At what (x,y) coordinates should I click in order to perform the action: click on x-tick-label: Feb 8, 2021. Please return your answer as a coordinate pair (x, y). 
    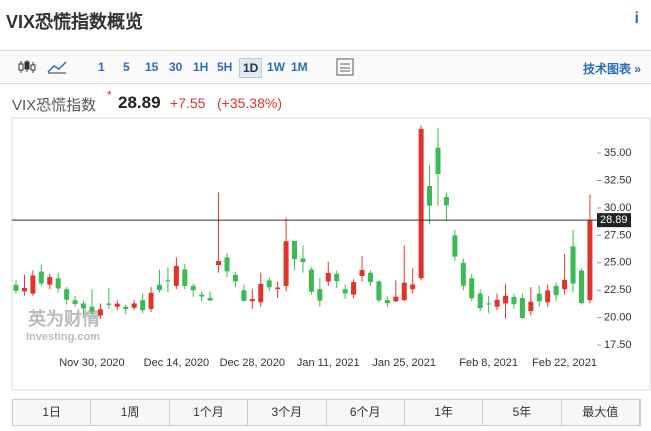
    Looking at the image, I should click on (488, 363).